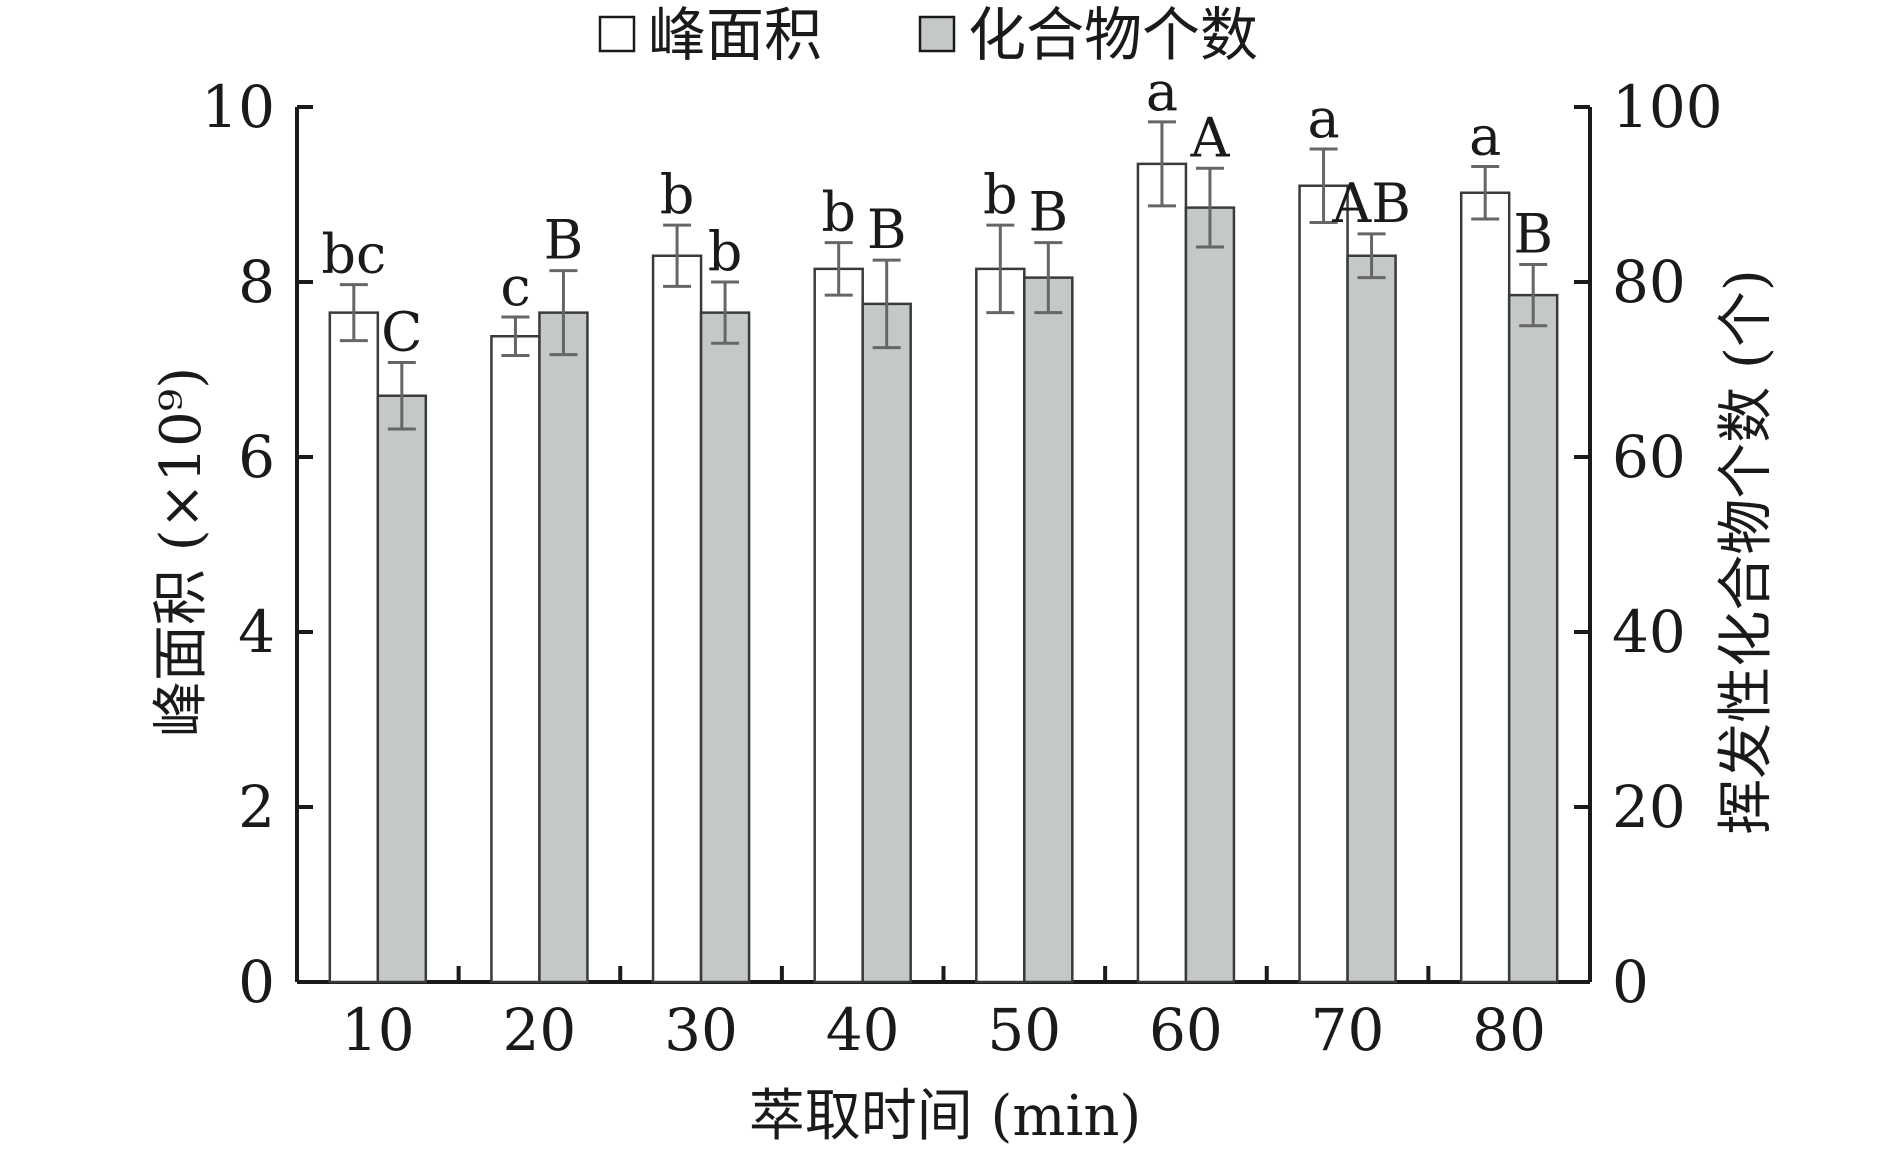 The image size is (1890, 1151). Describe the element at coordinates (256, 982) in the screenshot. I see `y-left-tick-label: 0` at that location.